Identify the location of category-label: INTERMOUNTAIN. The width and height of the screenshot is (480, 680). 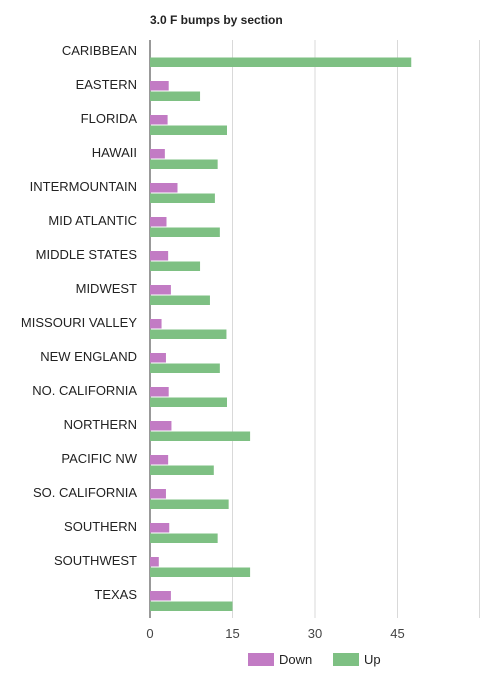
(83, 186).